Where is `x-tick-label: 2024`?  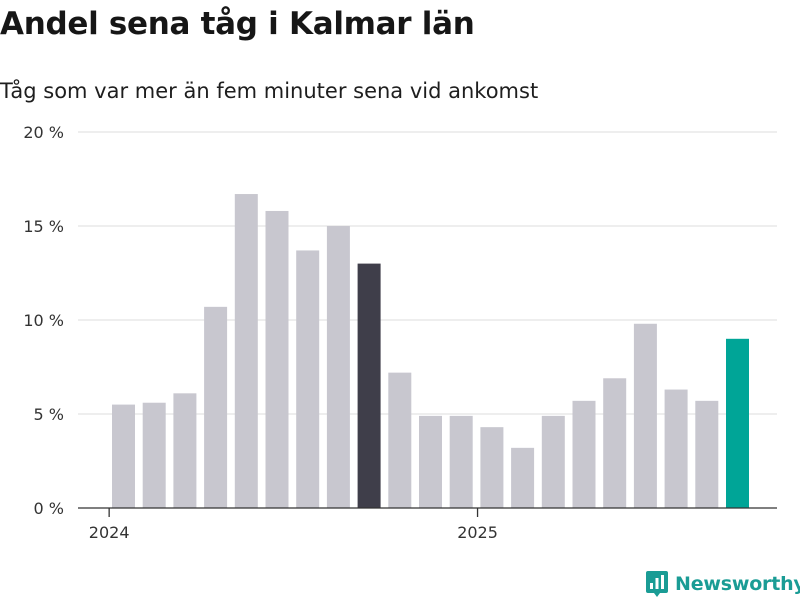 x-tick-label: 2024 is located at coordinates (109, 532).